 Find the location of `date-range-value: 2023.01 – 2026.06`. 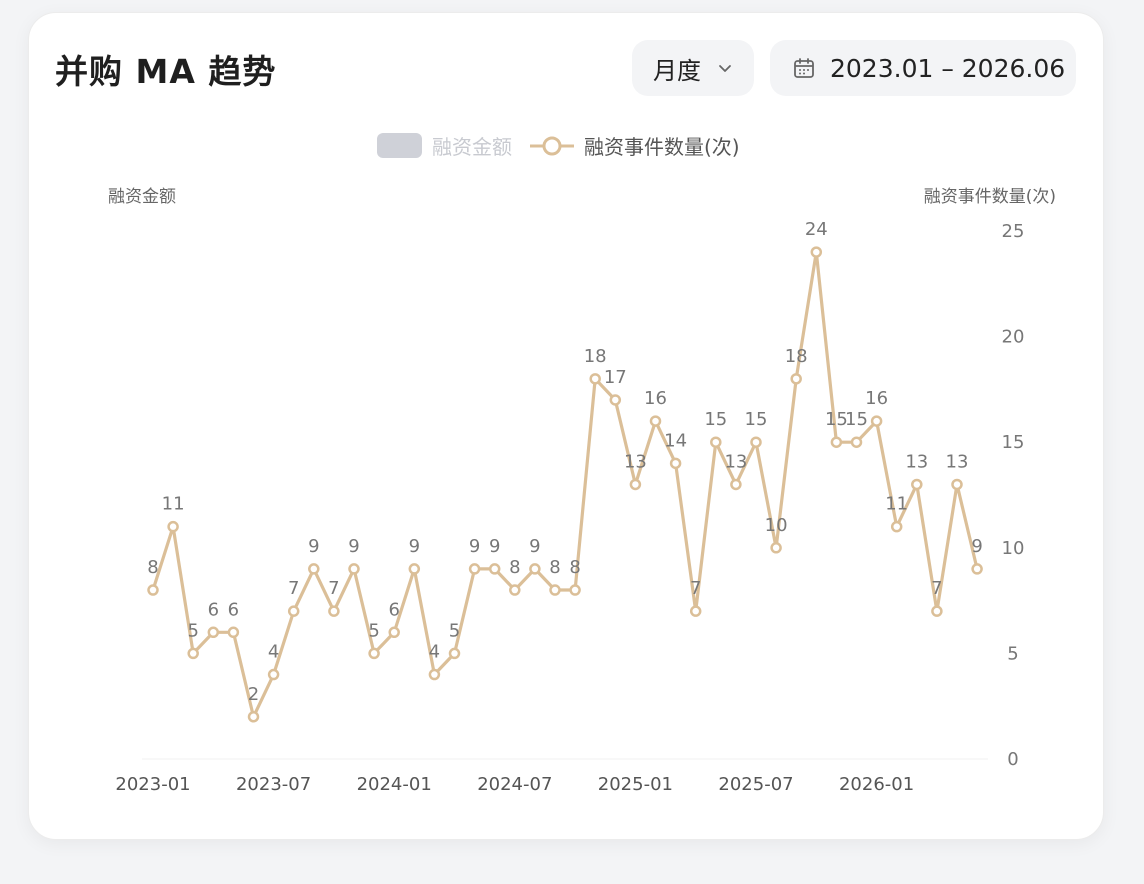

date-range-value: 2023.01 – 2026.06 is located at coordinates (948, 68).